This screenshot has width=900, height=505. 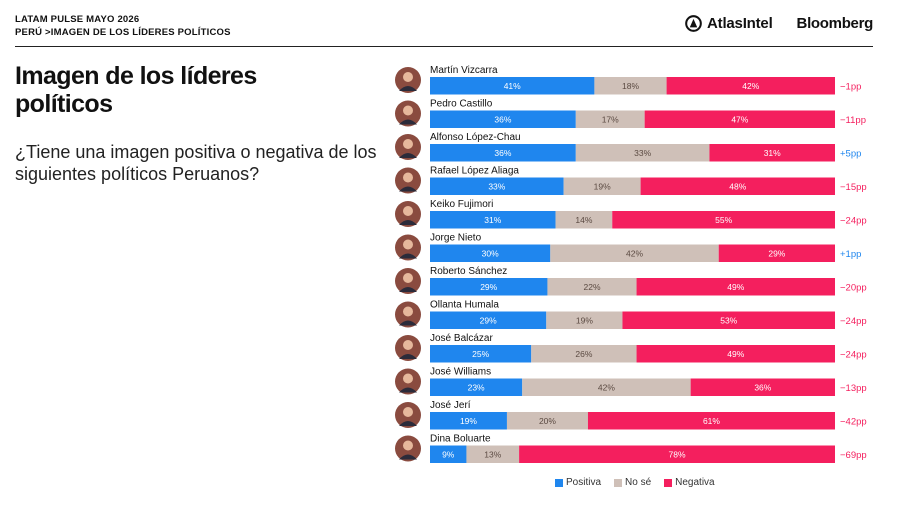 I want to click on data-label-unsure: 26%, so click(x=583, y=354).